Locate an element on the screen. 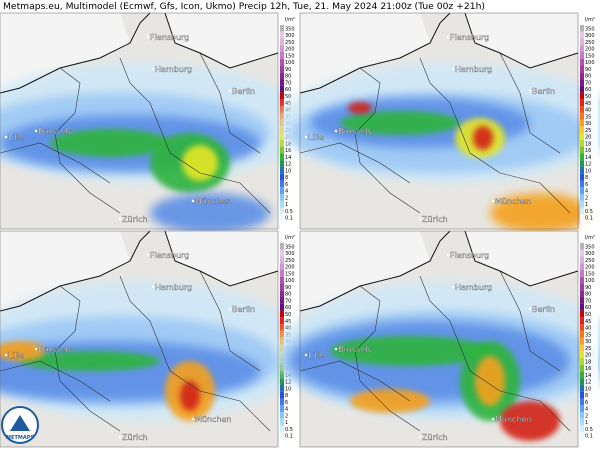 The height and width of the screenshot is (454, 600). city-label: Brussels is located at coordinates (55, 131).